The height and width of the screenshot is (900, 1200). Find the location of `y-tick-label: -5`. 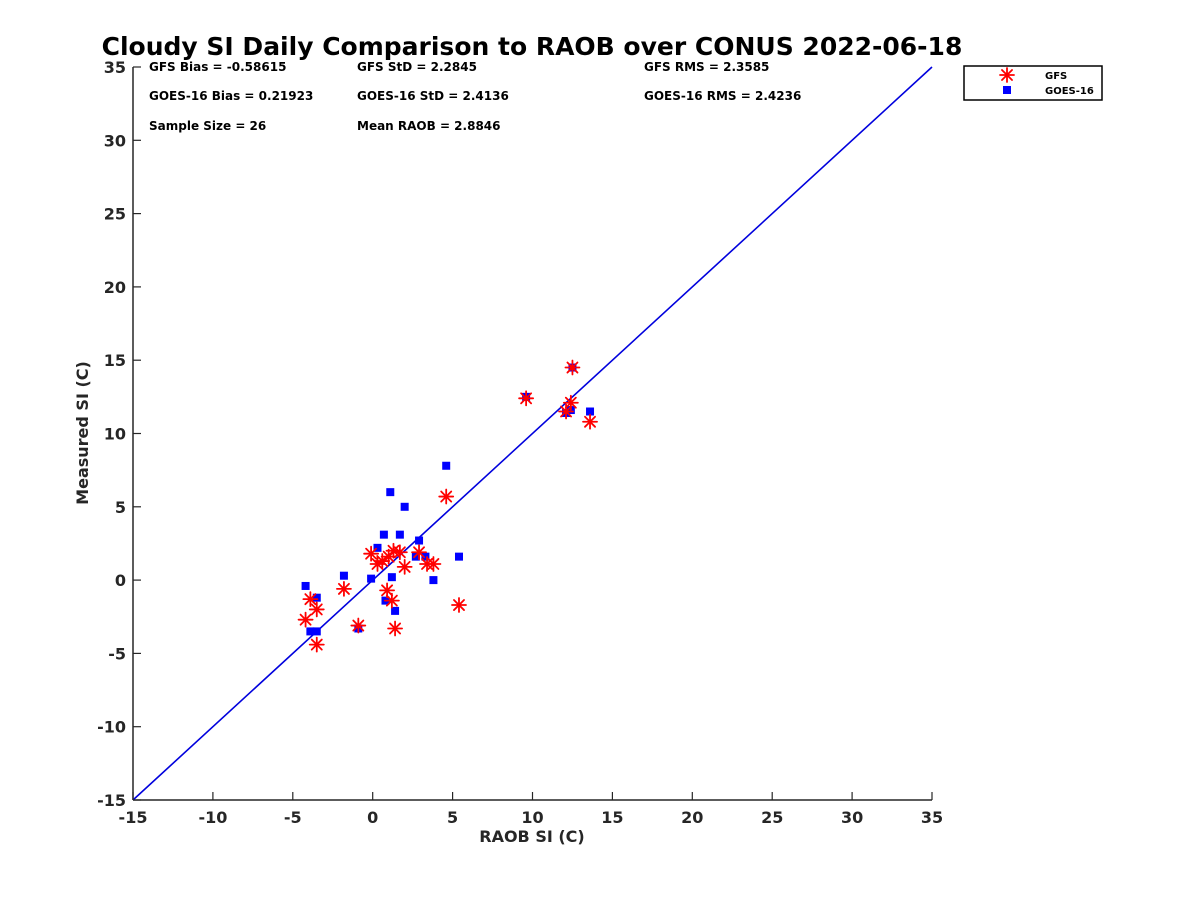

y-tick-label: -5 is located at coordinates (117, 653).